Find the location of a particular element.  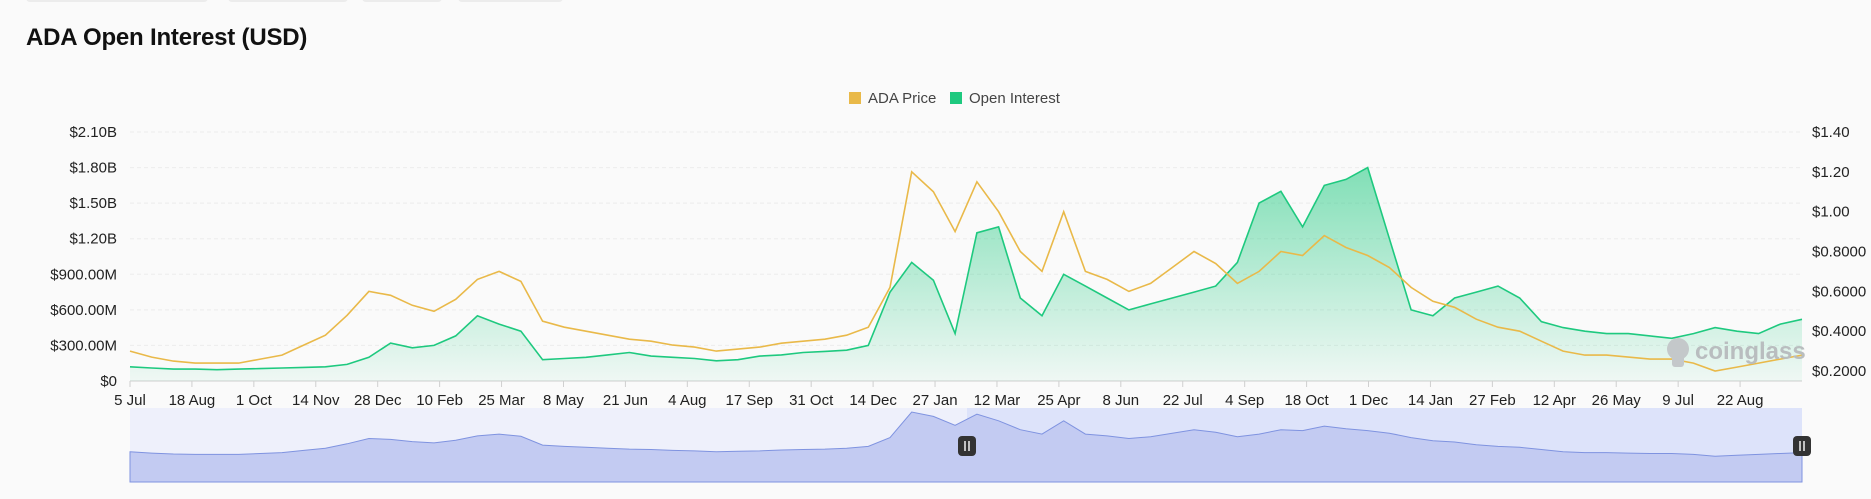

x-tick-label: 12 Mar is located at coordinates (997, 400).